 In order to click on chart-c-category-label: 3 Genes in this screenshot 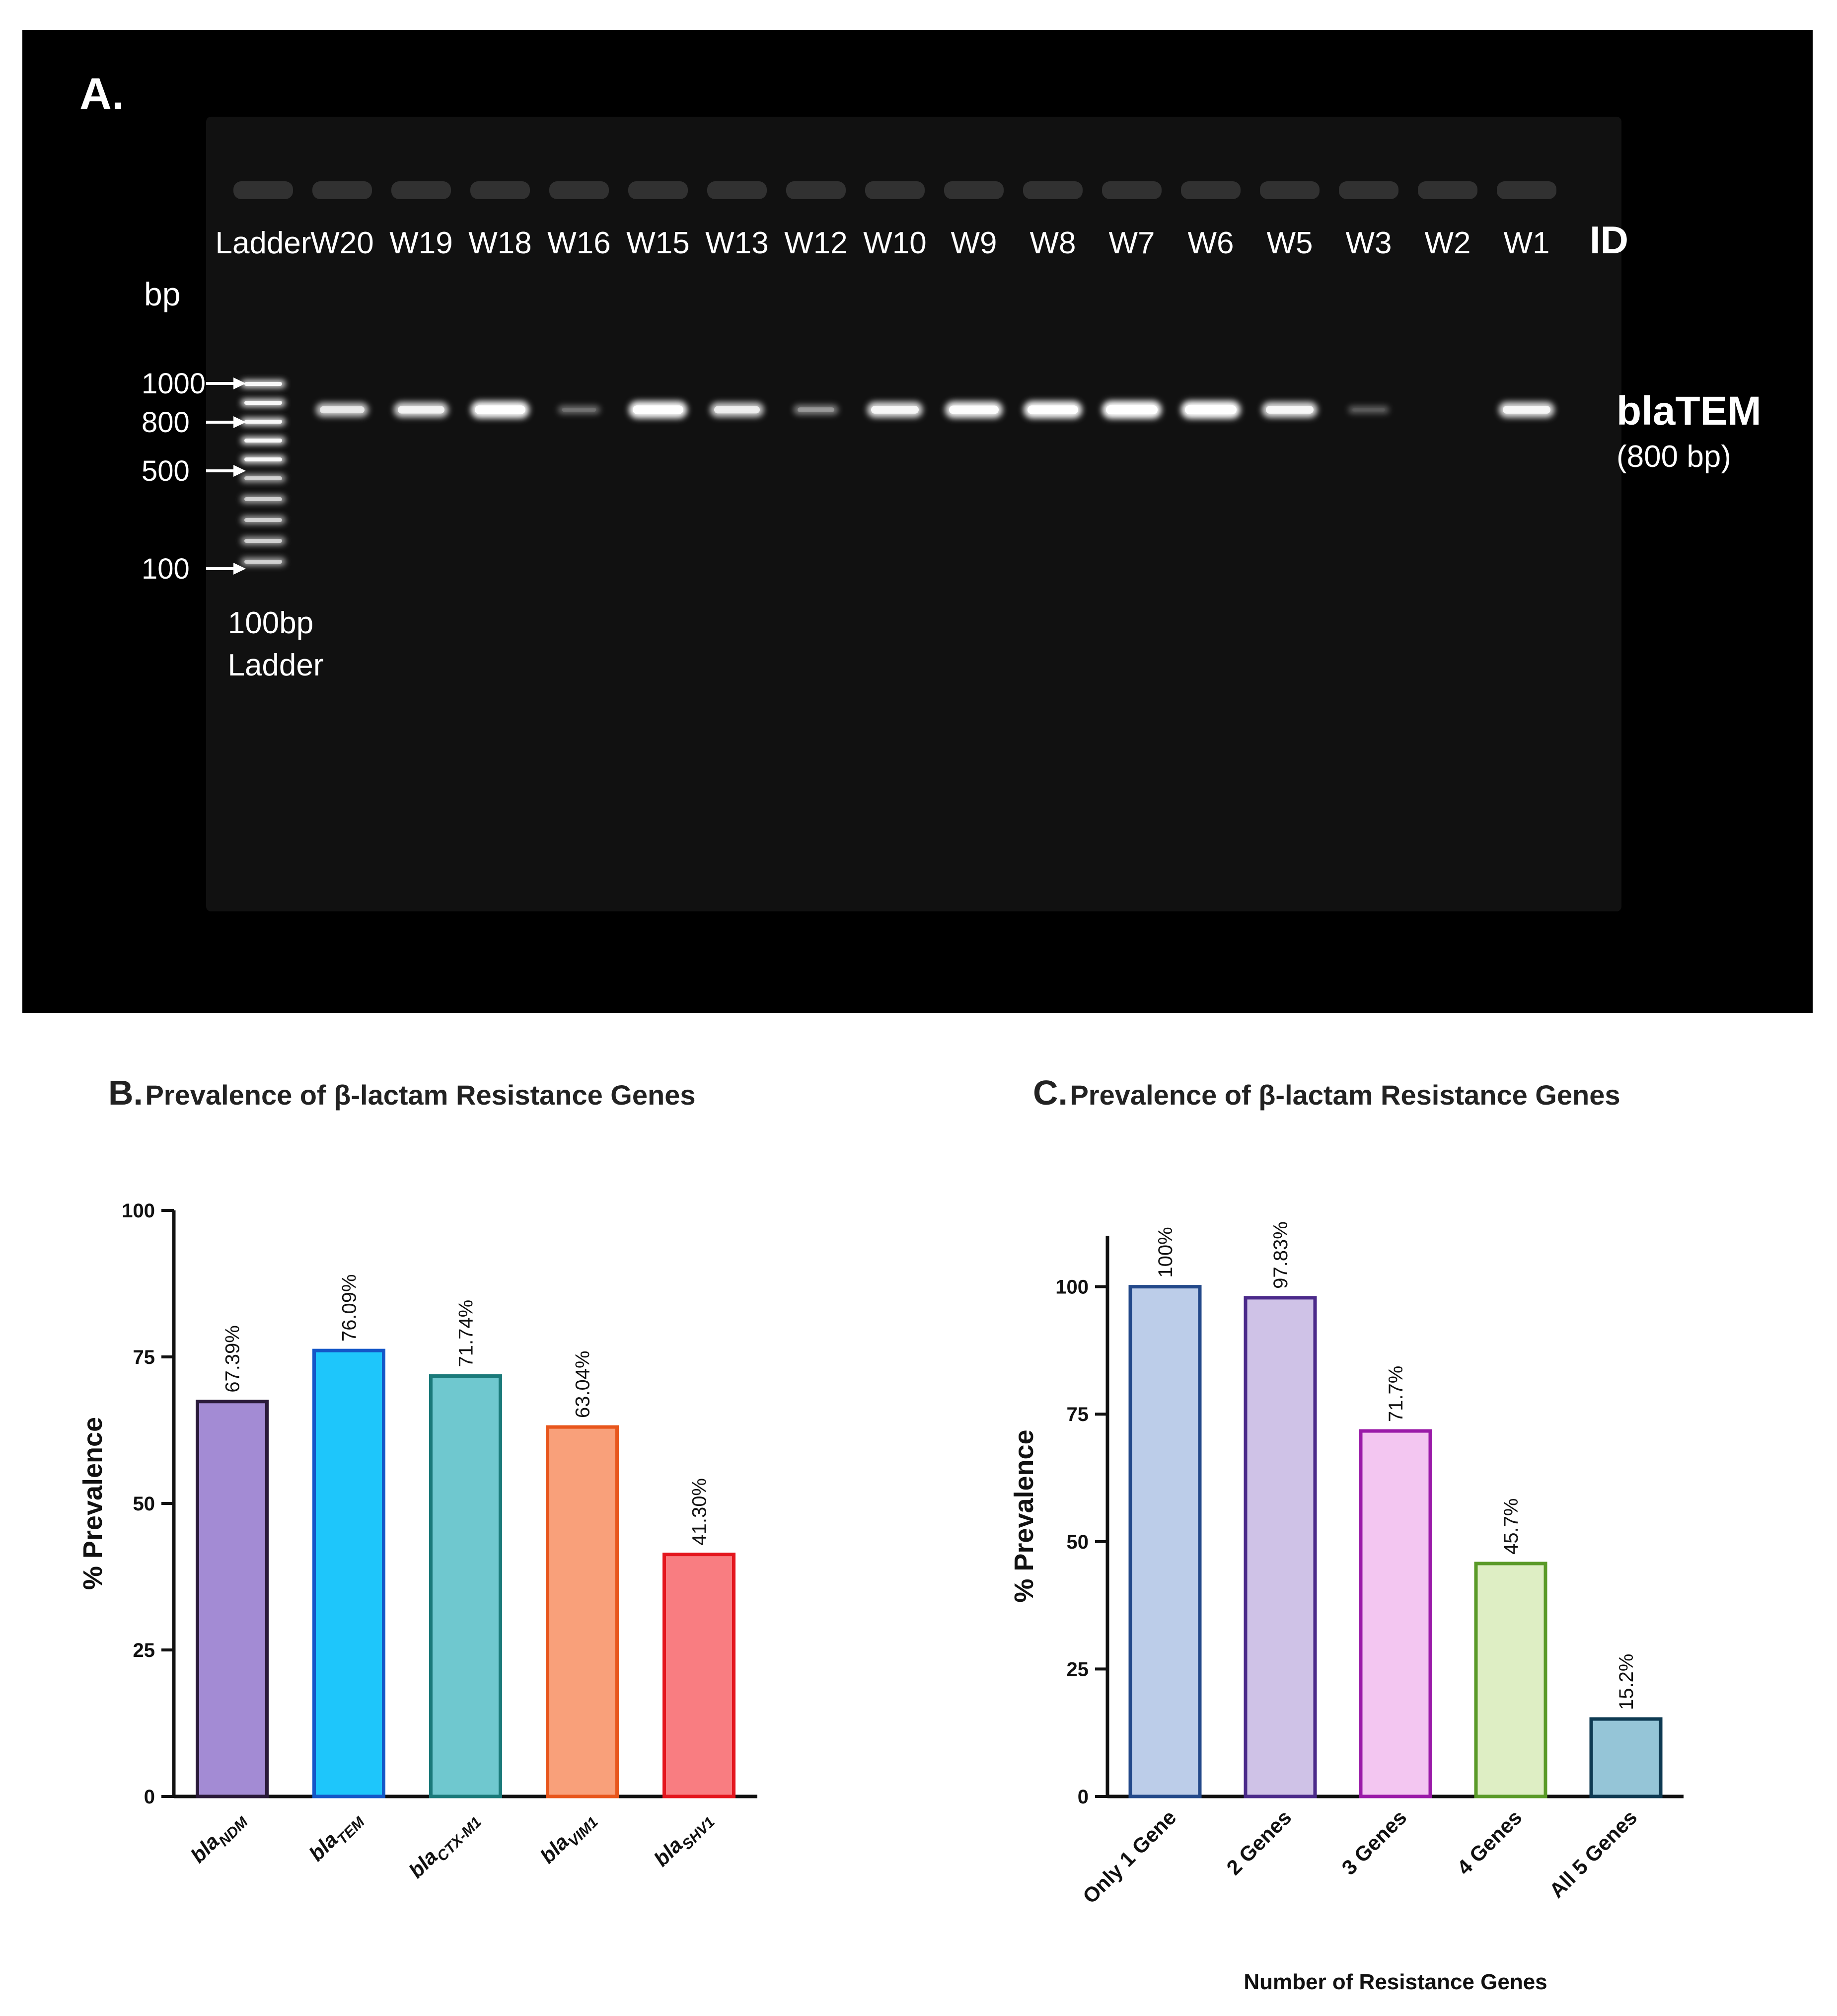, I will do `click(1374, 1842)`.